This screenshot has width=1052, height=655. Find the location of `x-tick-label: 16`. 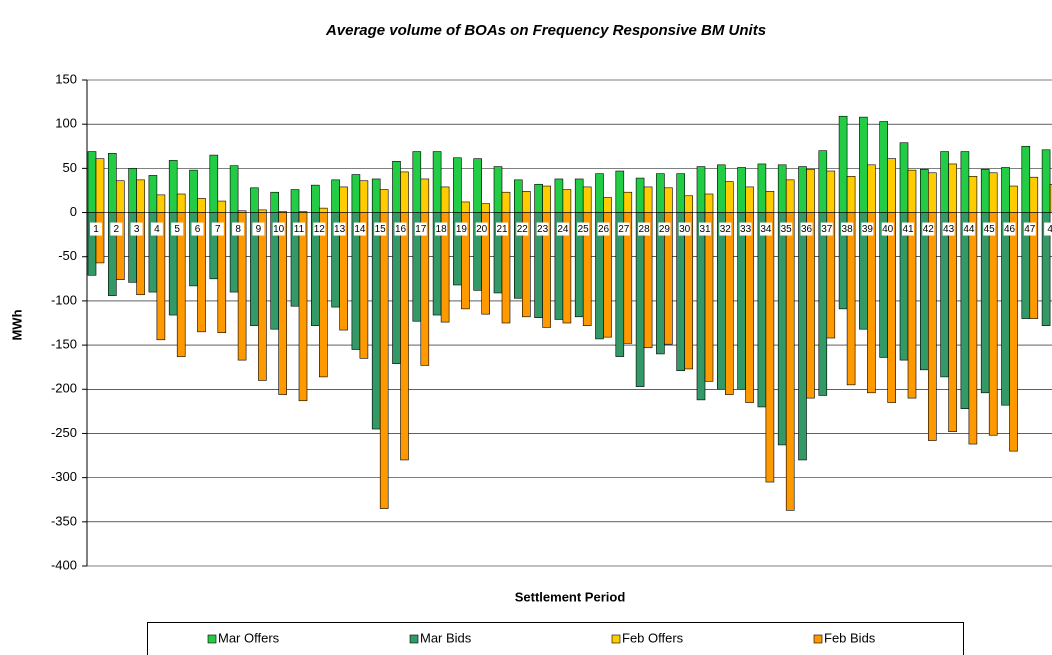

x-tick-label: 16 is located at coordinates (401, 229).